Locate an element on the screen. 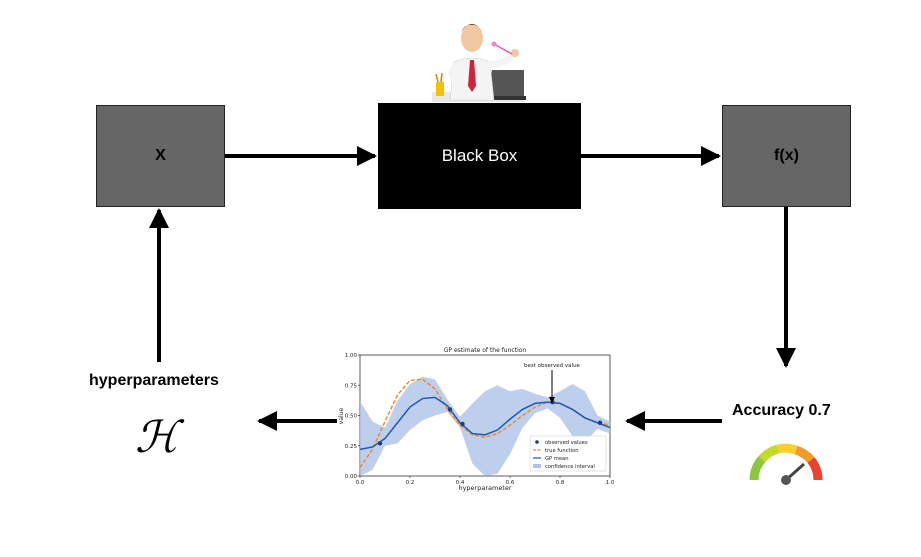 The image size is (921, 557). output-fx-label: f(x) is located at coordinates (786, 155).